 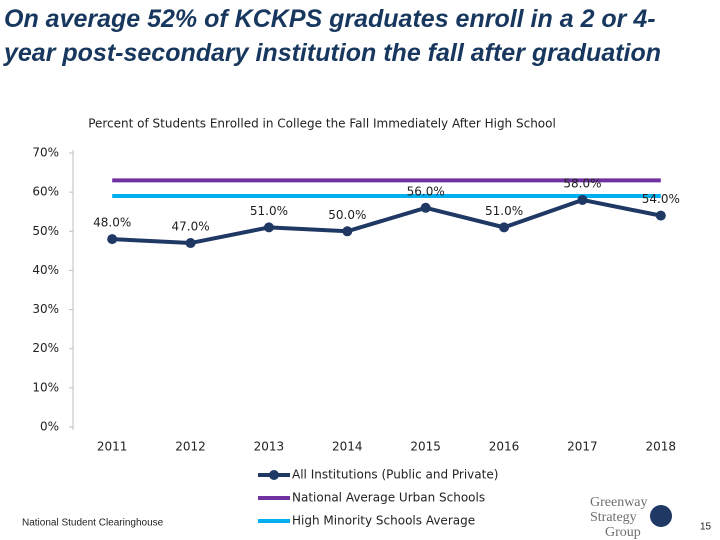 I want to click on logo-text: Greenway, so click(x=619, y=502).